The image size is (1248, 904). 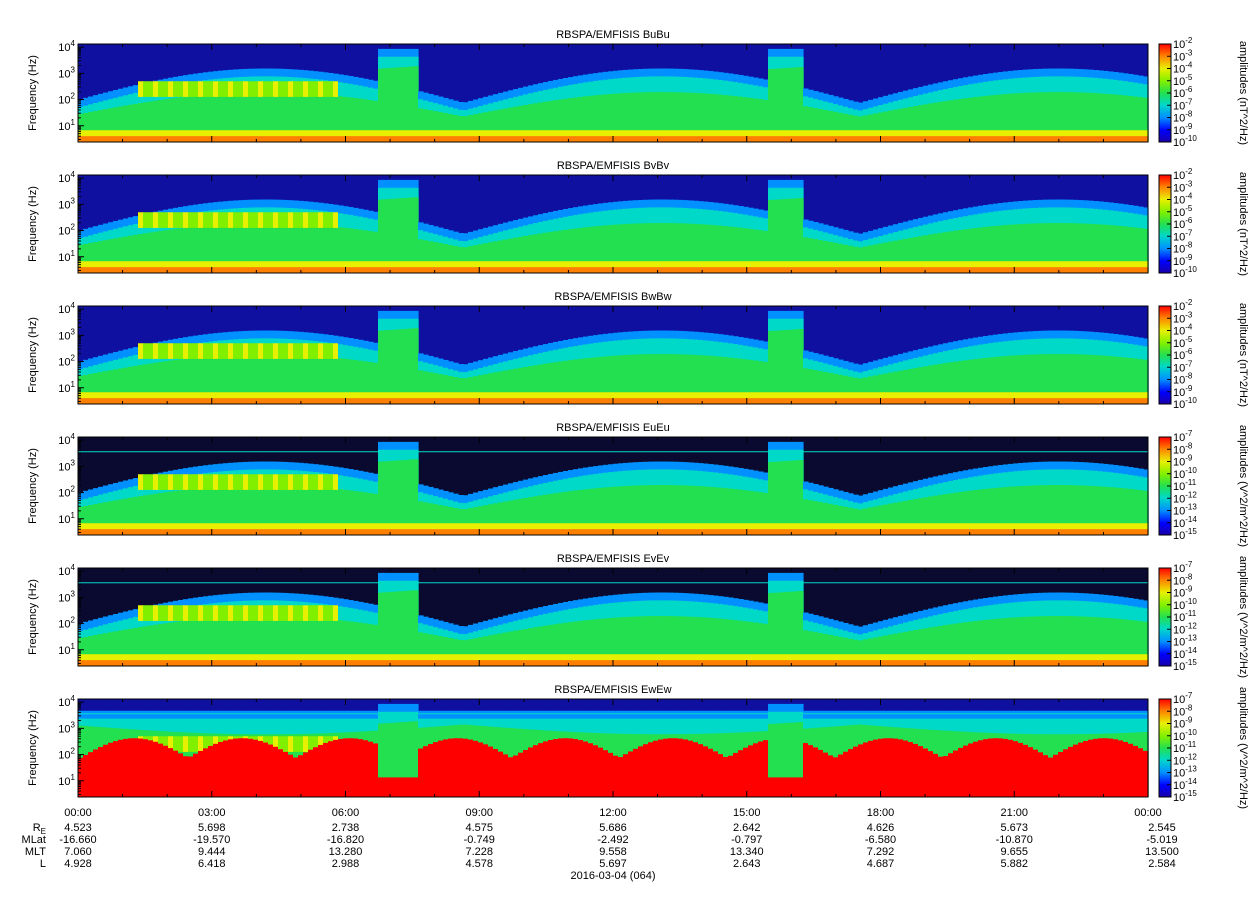 I want to click on y-tick-label: 10⁴, so click(x=66, y=308).